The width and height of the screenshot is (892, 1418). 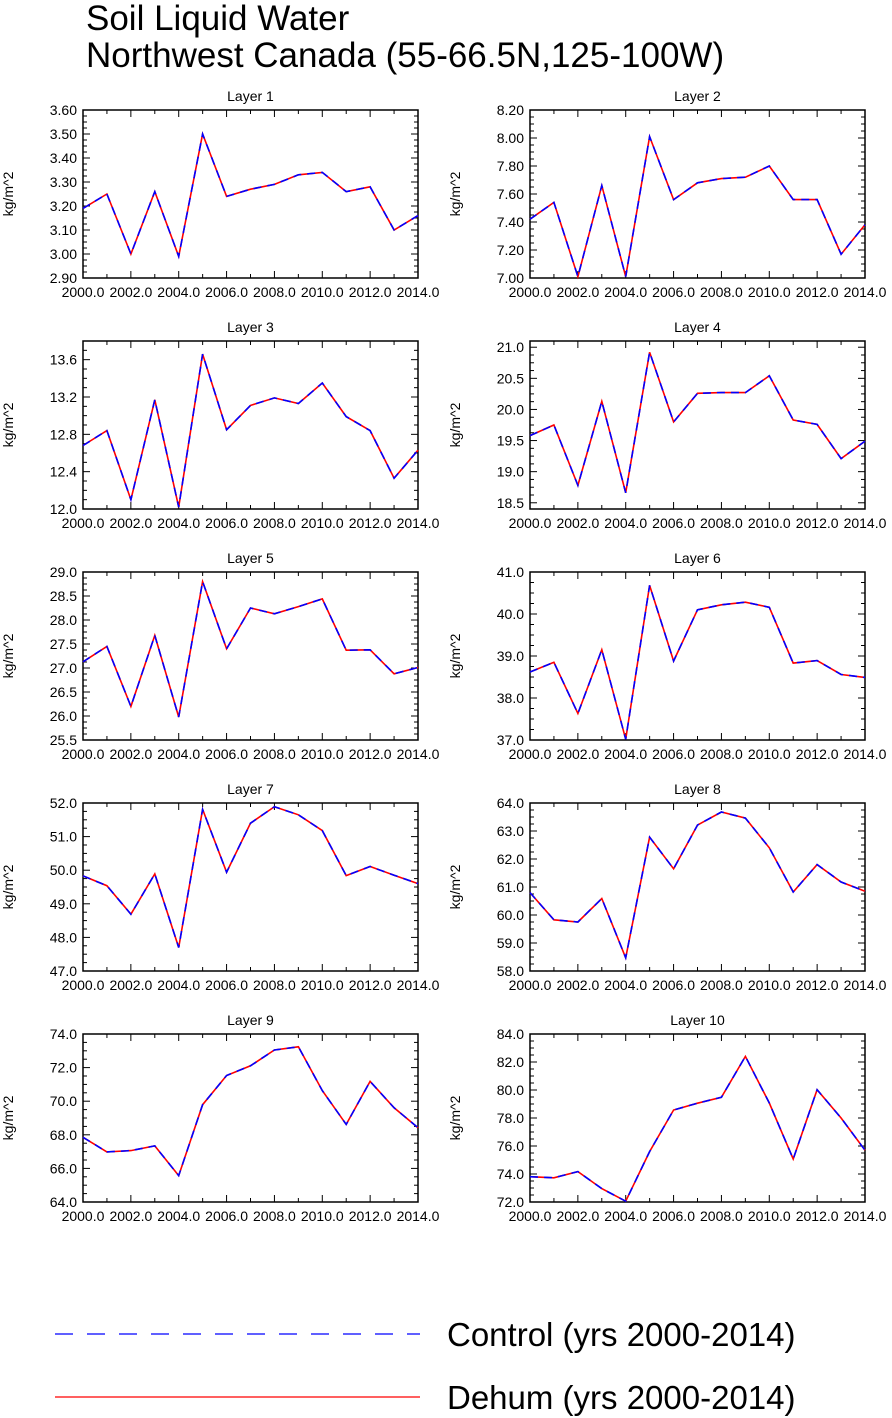 What do you see at coordinates (250, 96) in the screenshot?
I see `panel-title: Layer 1` at bounding box center [250, 96].